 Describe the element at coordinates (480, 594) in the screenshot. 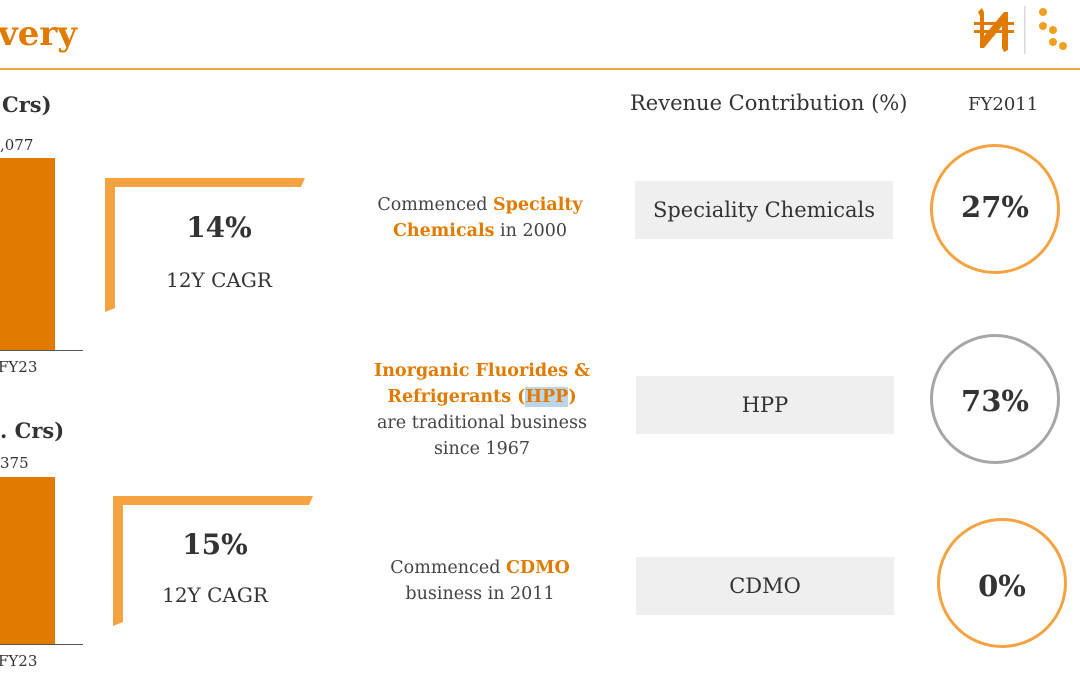

I see `desc-3-line2: business in 2011` at that location.